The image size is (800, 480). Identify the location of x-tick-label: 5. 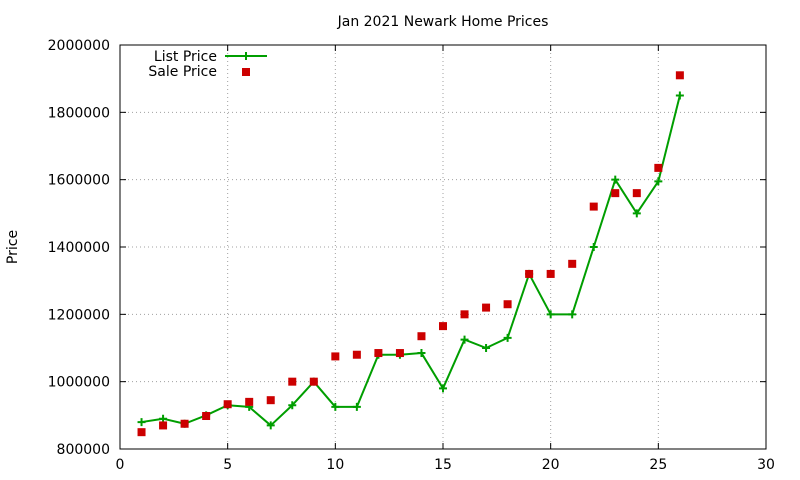
(227, 465).